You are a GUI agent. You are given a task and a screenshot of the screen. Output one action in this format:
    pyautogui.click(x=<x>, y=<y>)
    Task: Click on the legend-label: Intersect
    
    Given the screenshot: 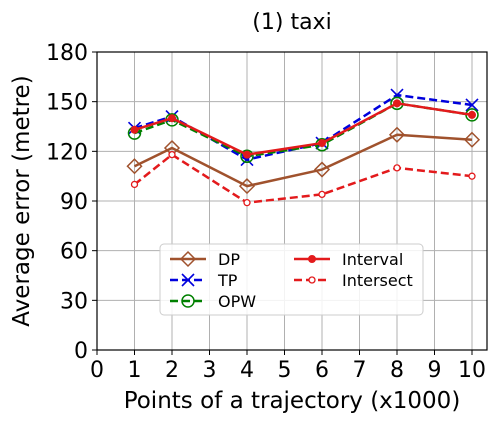 What is the action you would take?
    pyautogui.click(x=377, y=280)
    